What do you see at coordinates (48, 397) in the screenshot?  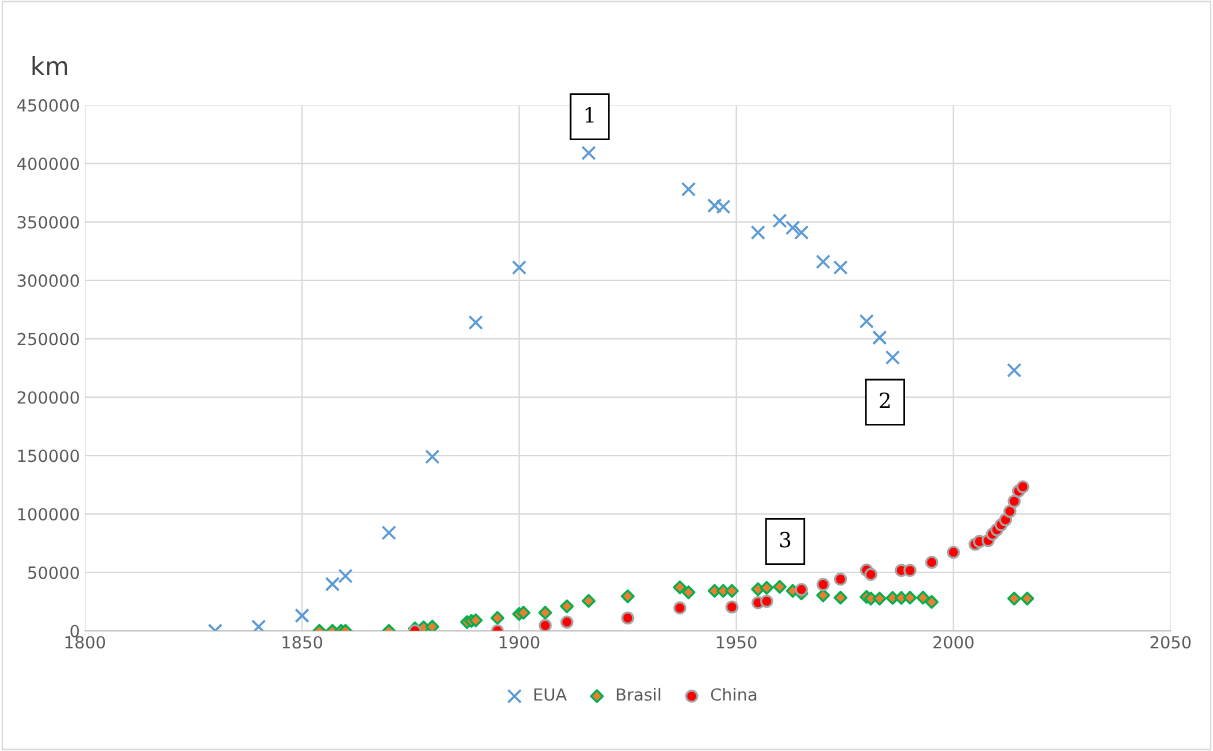 I see `y-tick-label: 200000` at bounding box center [48, 397].